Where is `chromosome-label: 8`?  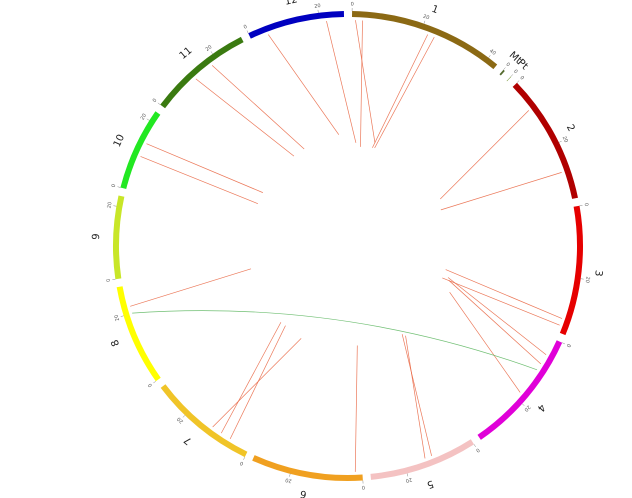 chromosome-label: 8 is located at coordinates (116, 343).